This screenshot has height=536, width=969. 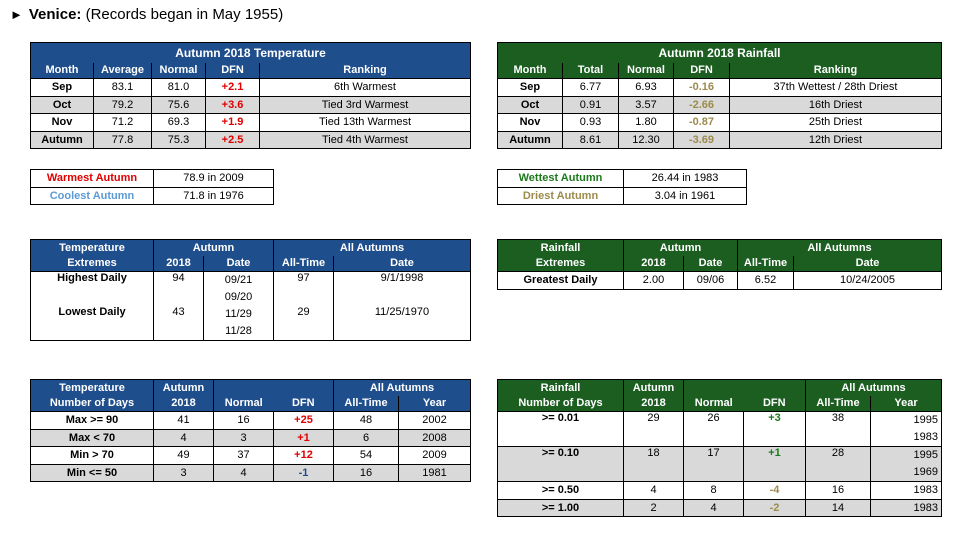 I want to click on value-cell: 71.2, so click(x=122, y=122).